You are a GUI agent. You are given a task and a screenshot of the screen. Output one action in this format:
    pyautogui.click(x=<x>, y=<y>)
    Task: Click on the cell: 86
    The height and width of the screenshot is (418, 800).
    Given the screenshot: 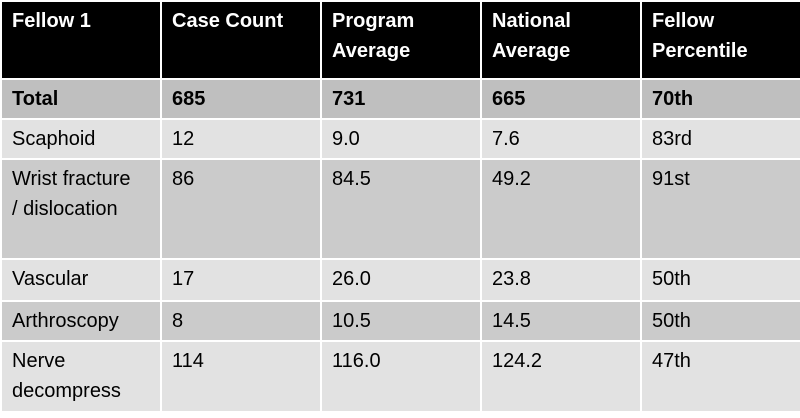 What is the action you would take?
    pyautogui.click(x=241, y=209)
    